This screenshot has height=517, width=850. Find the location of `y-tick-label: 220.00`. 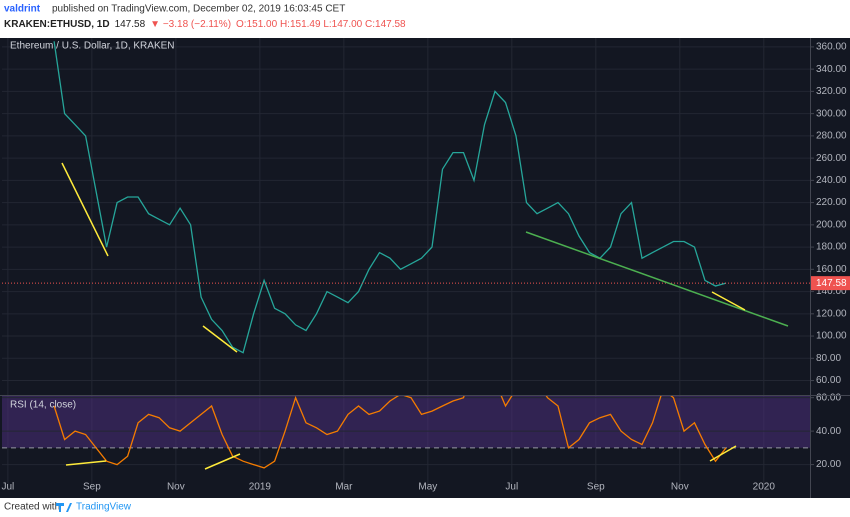

y-tick-label: 220.00 is located at coordinates (831, 202).